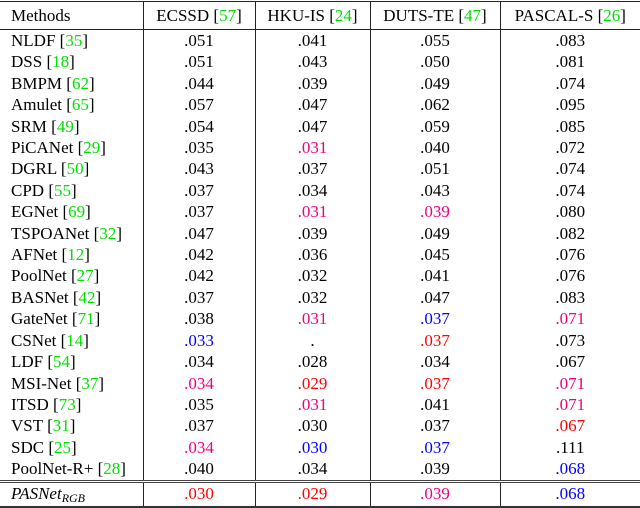 Image resolution: width=640 pixels, height=508 pixels. I want to click on score-cell: .080, so click(569, 212).